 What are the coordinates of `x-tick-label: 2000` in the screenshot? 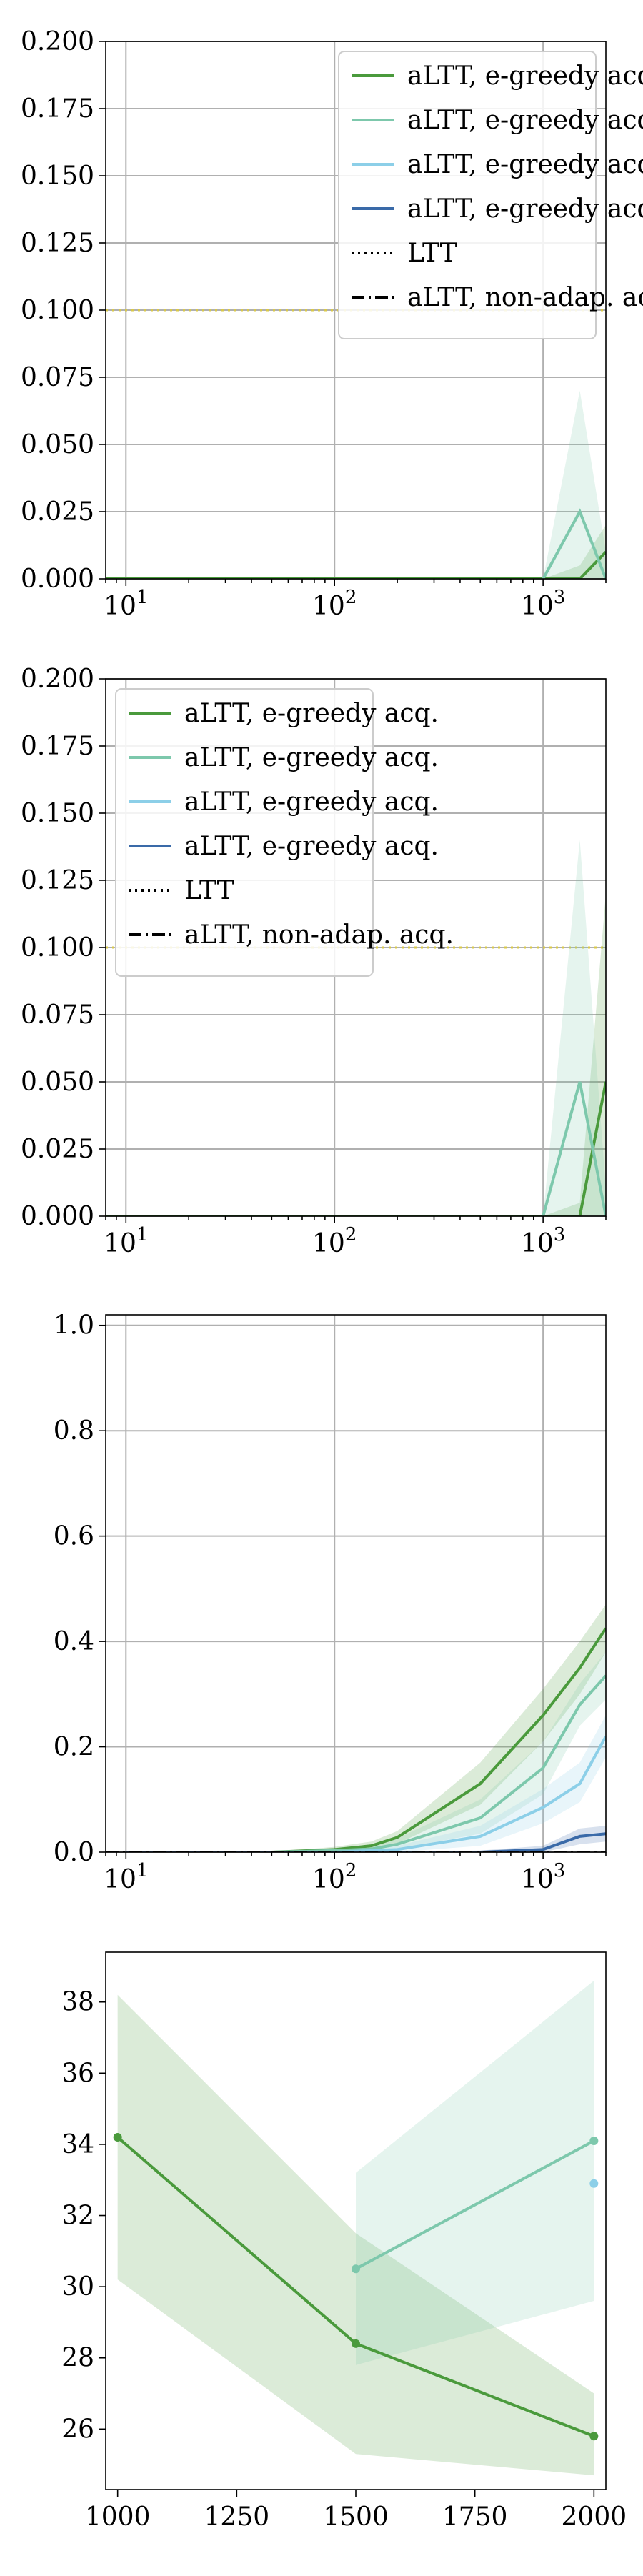 It's located at (594, 2517).